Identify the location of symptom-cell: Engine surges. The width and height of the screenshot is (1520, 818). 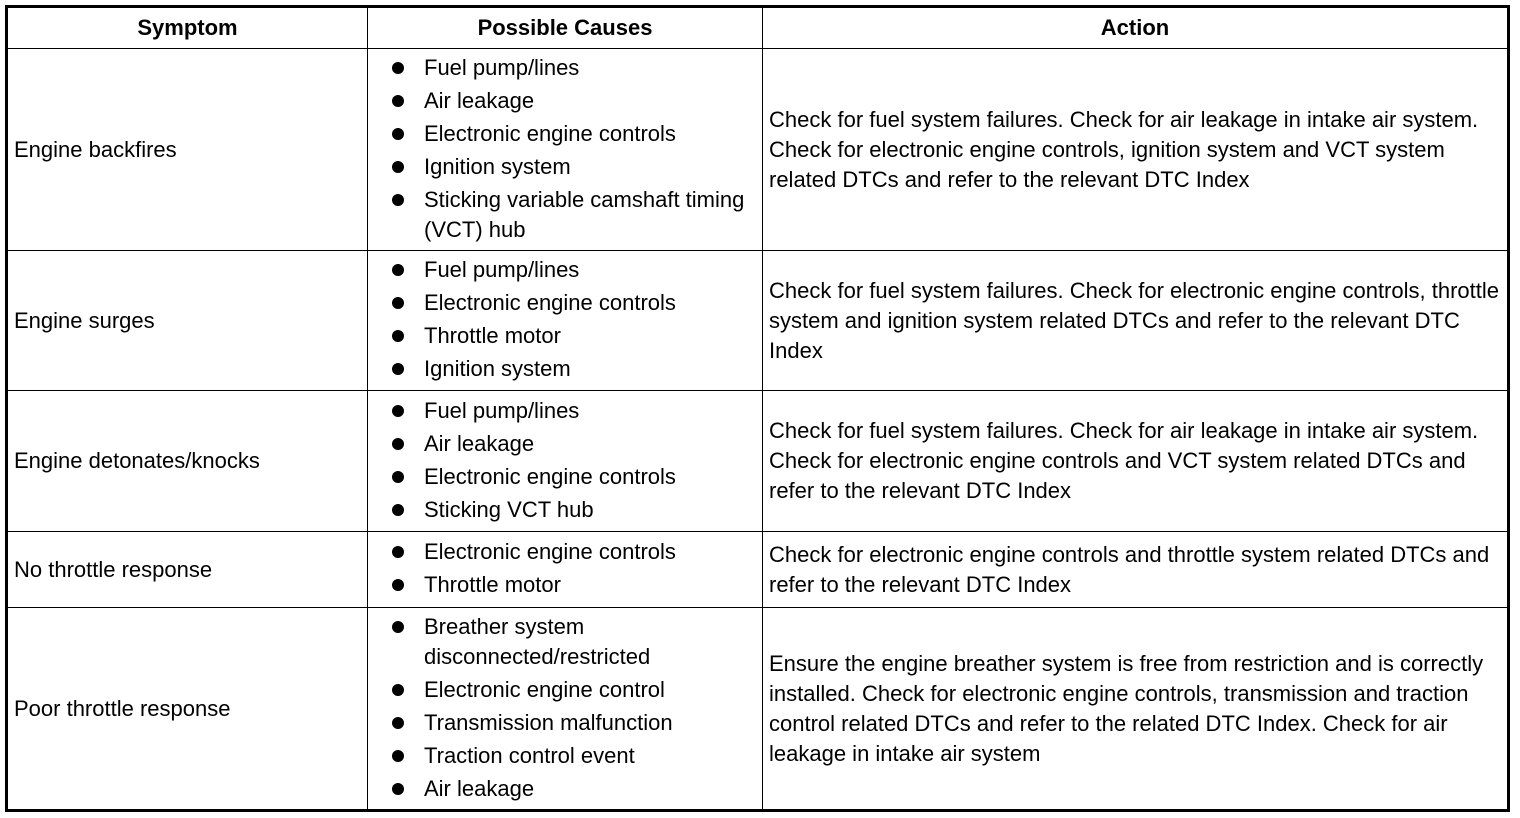
(187, 320).